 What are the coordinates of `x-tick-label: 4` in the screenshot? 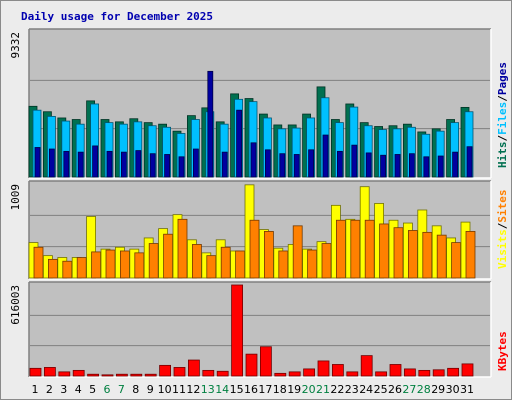 It's located at (78, 389).